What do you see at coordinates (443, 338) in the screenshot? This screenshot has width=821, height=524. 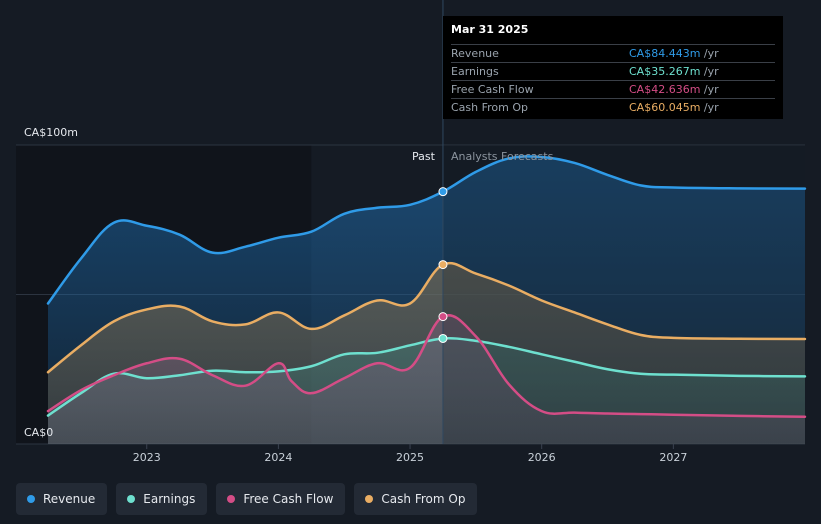 I see `earnings-marker` at bounding box center [443, 338].